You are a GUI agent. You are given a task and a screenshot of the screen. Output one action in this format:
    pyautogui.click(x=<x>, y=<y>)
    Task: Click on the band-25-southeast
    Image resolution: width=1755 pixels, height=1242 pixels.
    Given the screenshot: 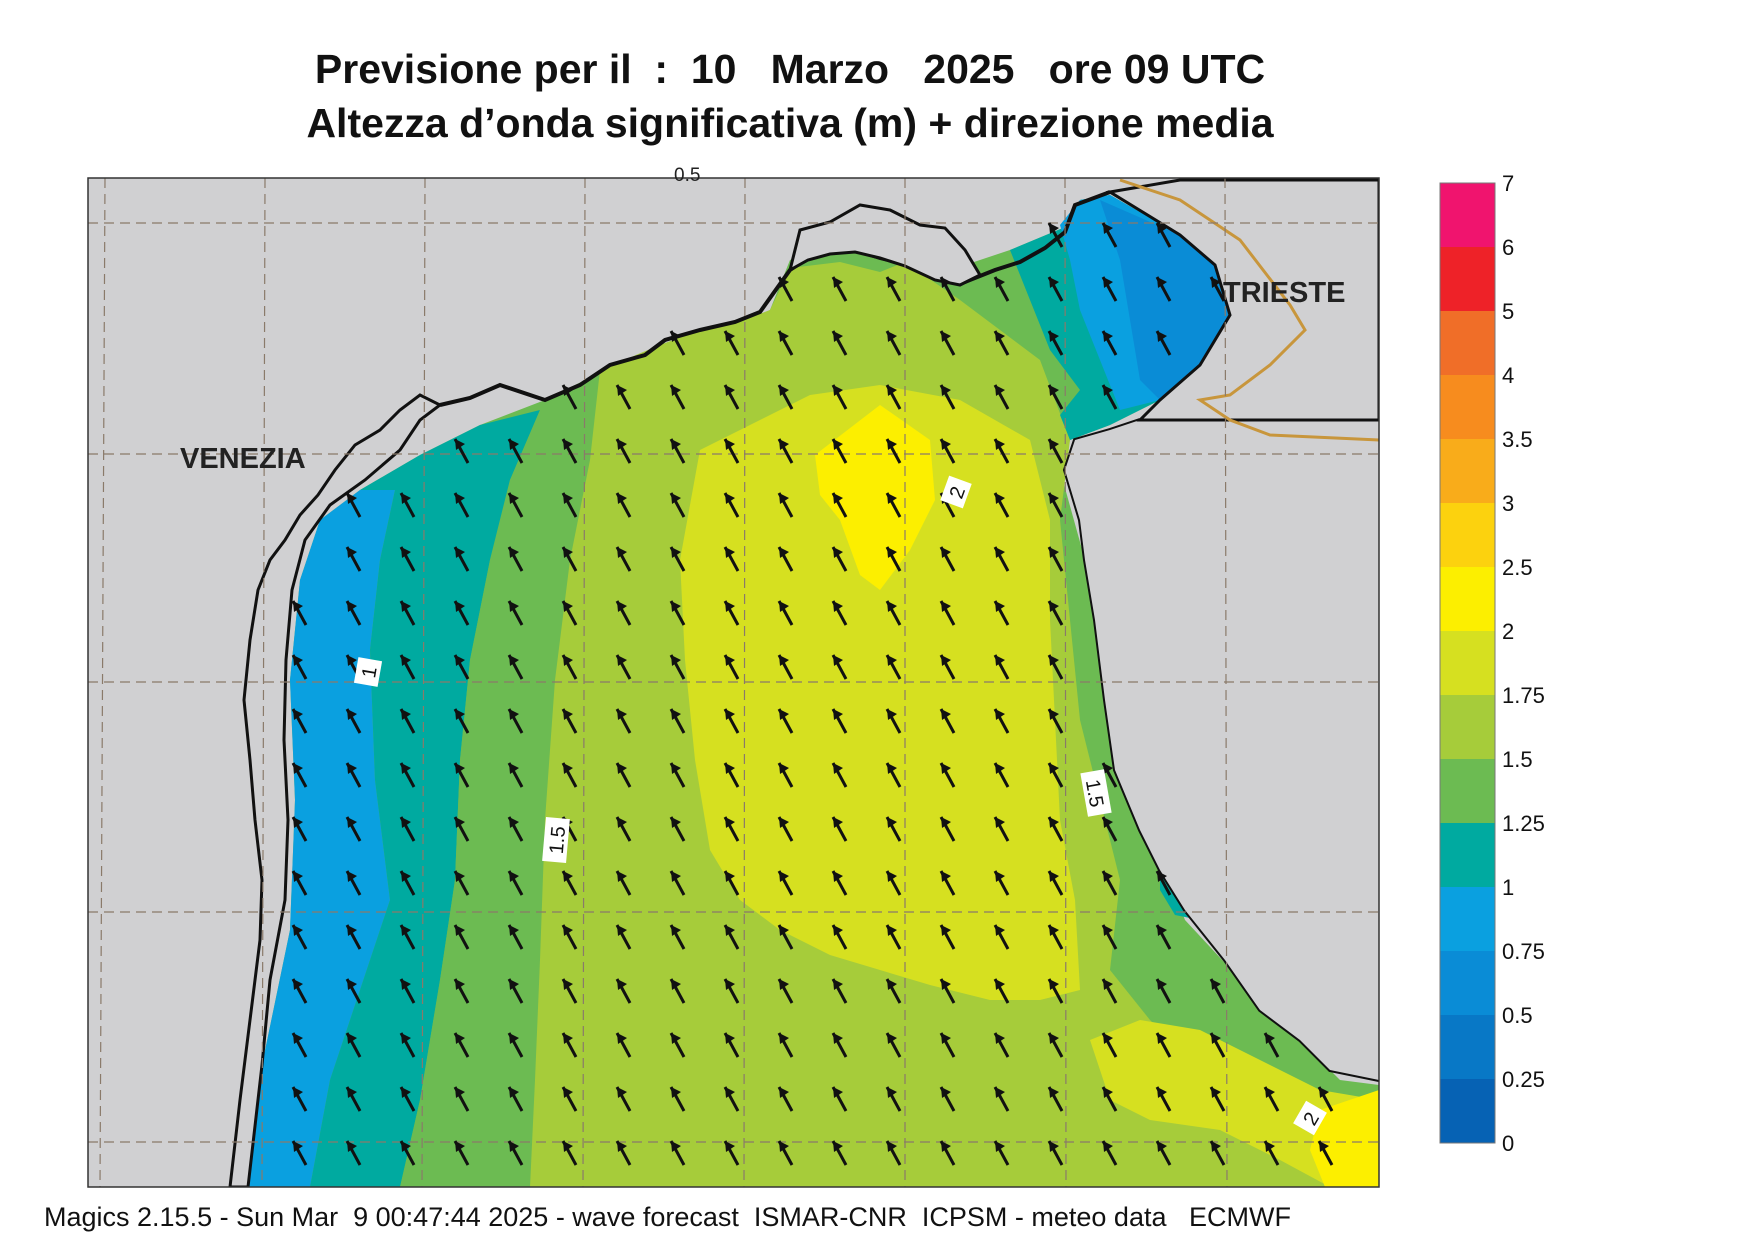 What is the action you would take?
    pyautogui.click(x=1344, y=1138)
    